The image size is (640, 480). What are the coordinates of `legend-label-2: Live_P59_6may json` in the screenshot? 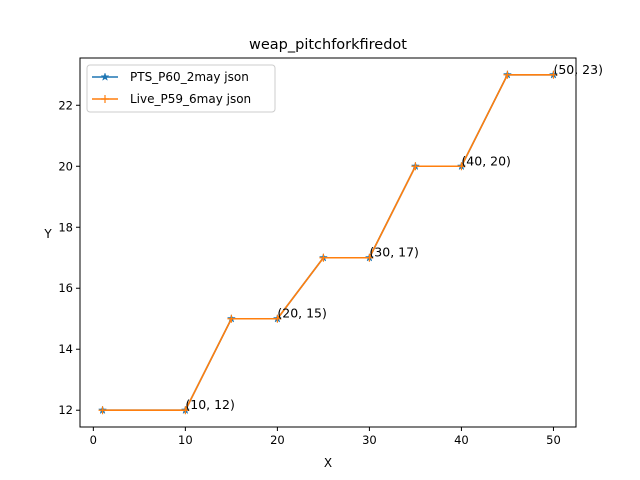 It's located at (190, 99).